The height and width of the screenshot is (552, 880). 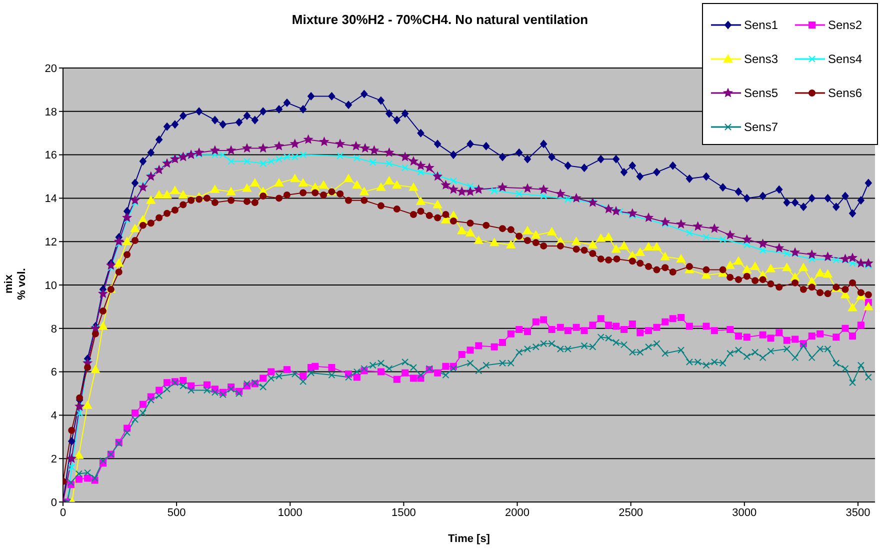 I want to click on y-tick-label: 0, so click(x=53, y=502).